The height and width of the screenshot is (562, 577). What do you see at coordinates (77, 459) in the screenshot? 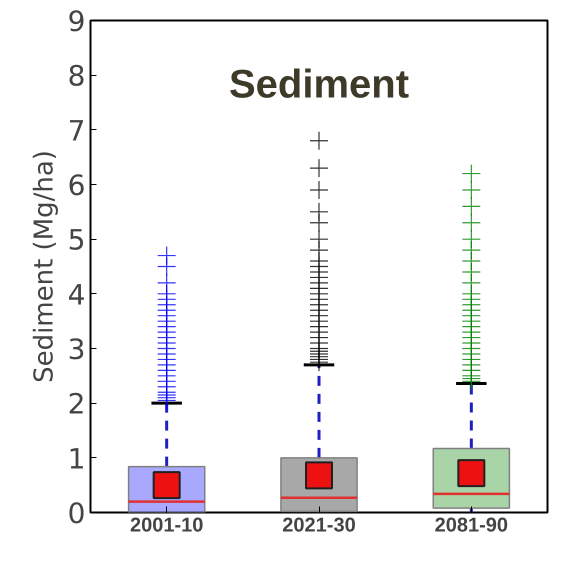
I see `y-tick-label: 1` at bounding box center [77, 459].